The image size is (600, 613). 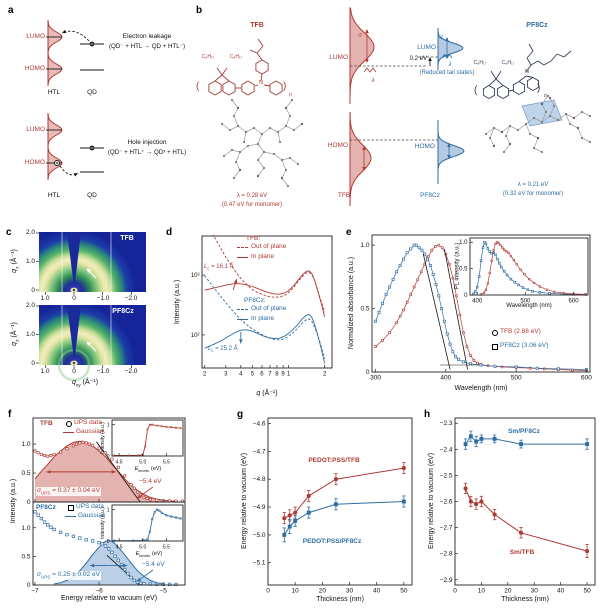 I want to click on chart-pl-inset: 400 500 600 0 0.5 1.0, so click(x=524, y=271).